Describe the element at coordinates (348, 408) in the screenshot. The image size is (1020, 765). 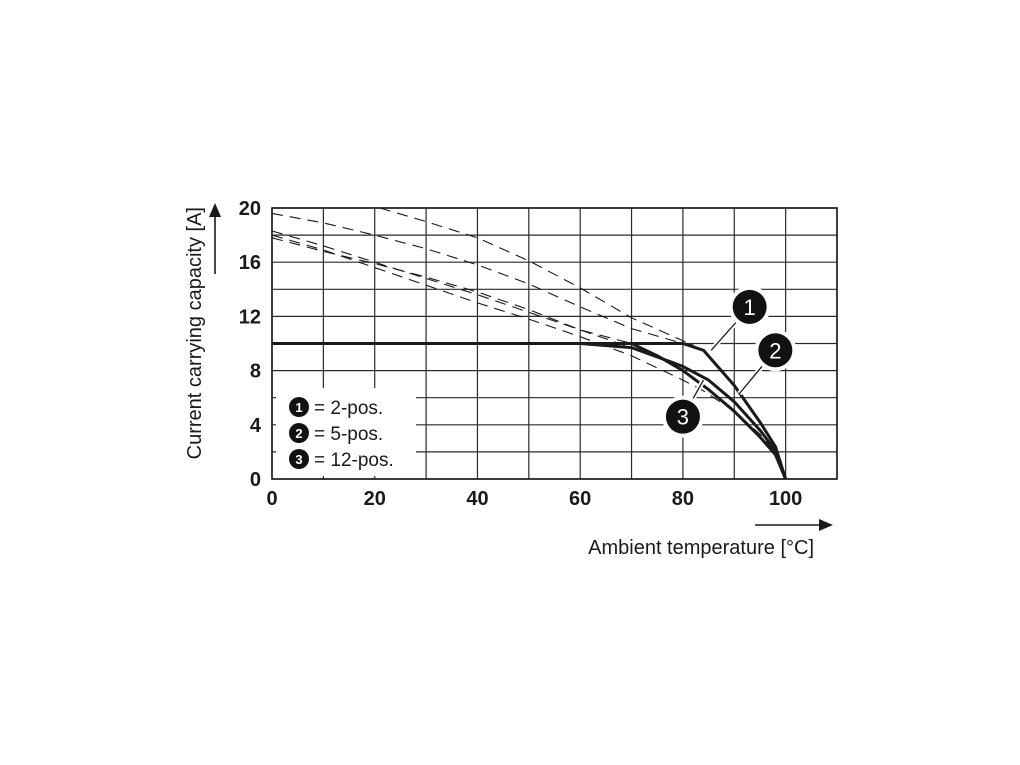
I see `legend-item-text: = 2-pos.` at that location.